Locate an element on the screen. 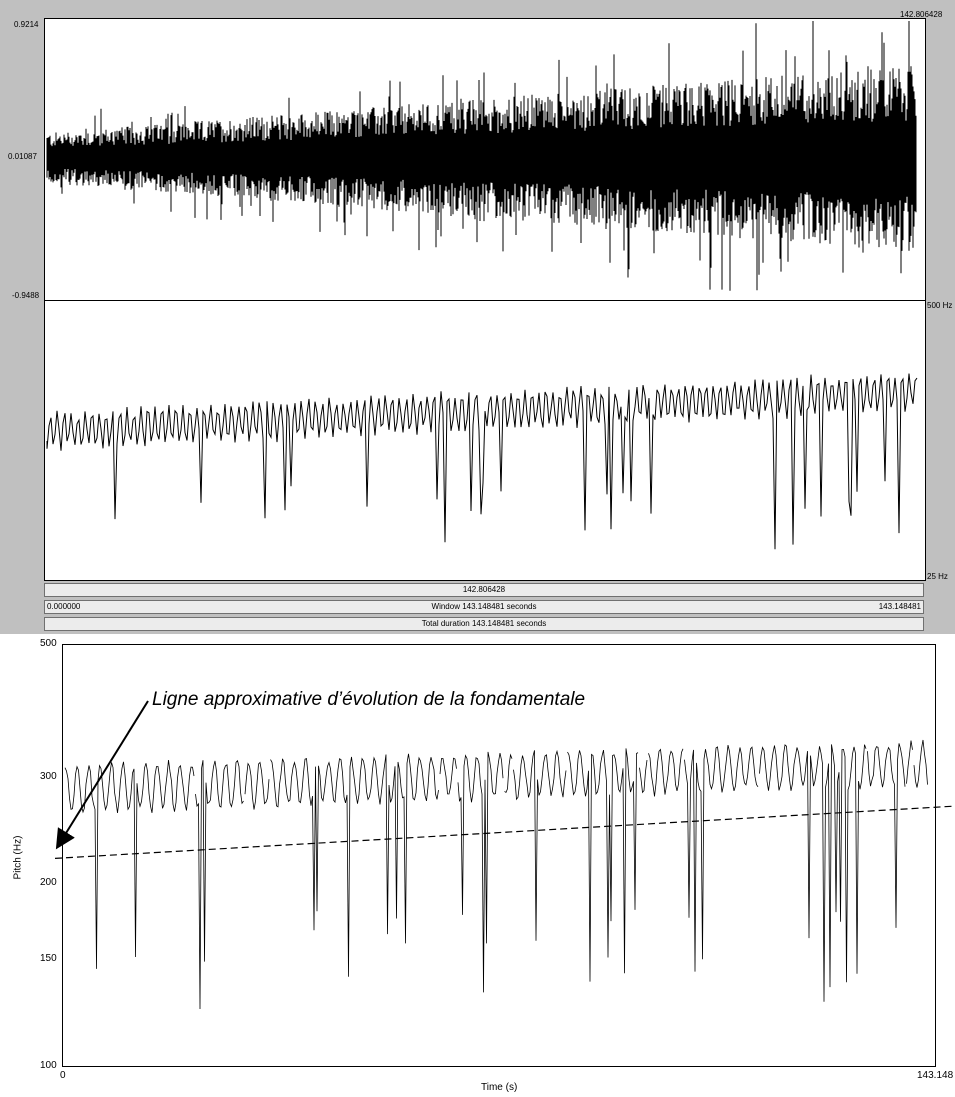 The height and width of the screenshot is (1097, 955). cursor-time-value: 142.806428 is located at coordinates (484, 589).